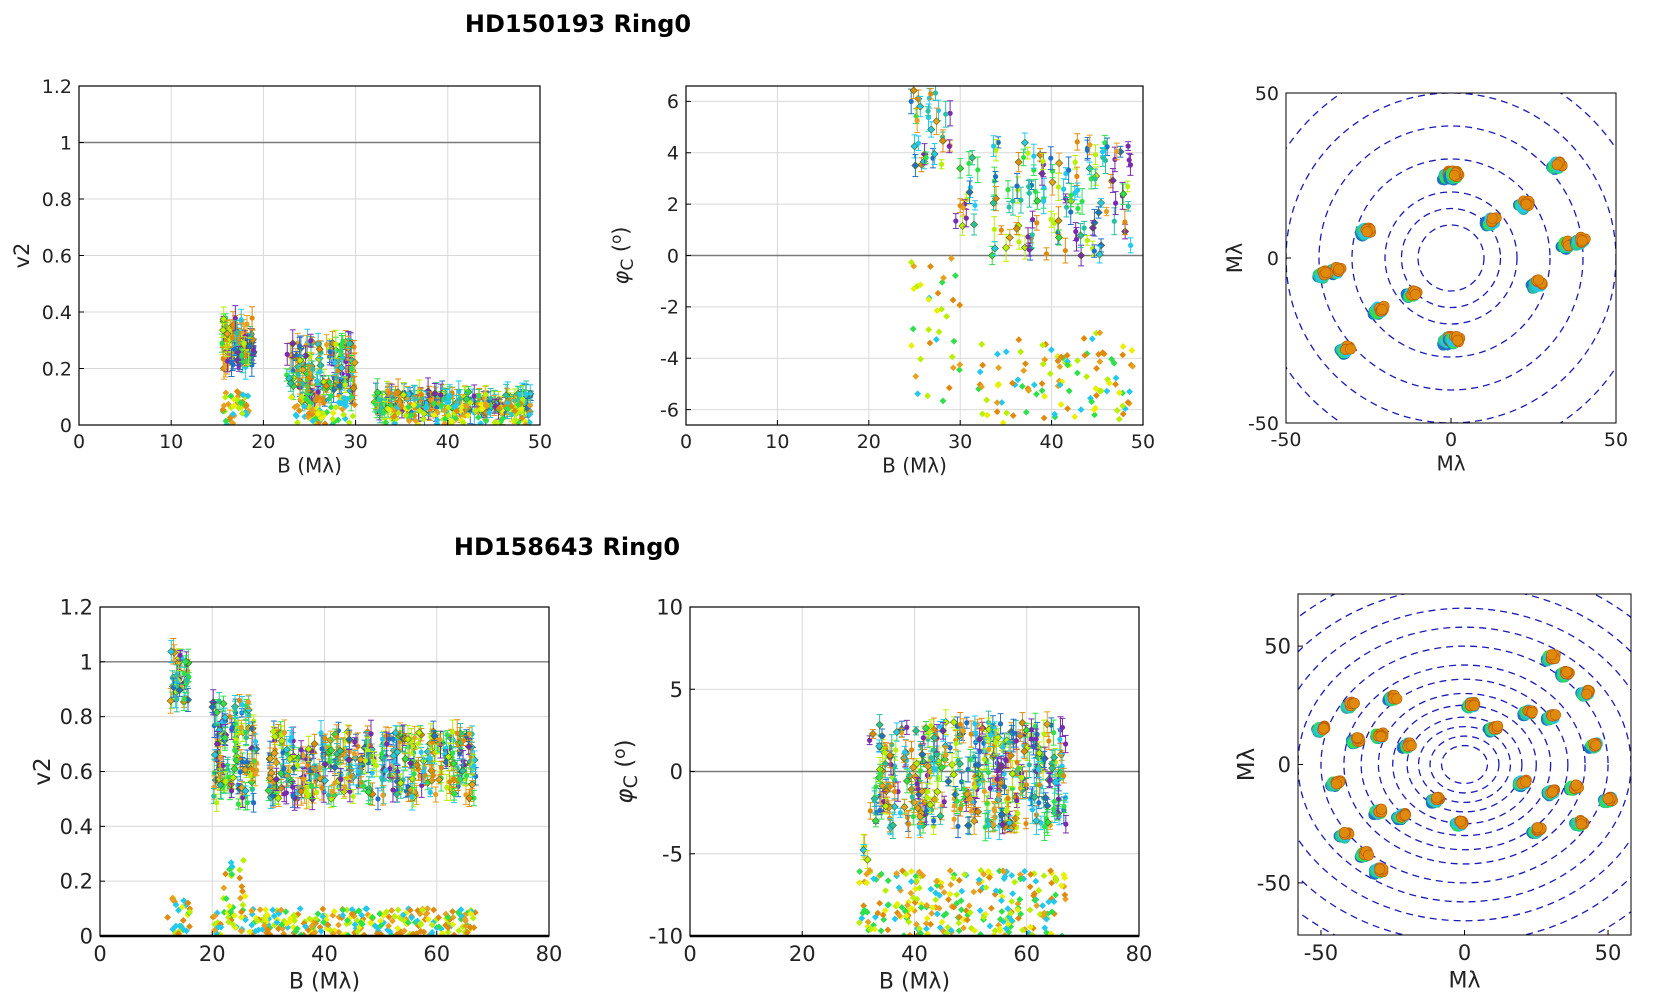  What do you see at coordinates (673, 256) in the screenshot?
I see `y-tick-label: 0` at bounding box center [673, 256].